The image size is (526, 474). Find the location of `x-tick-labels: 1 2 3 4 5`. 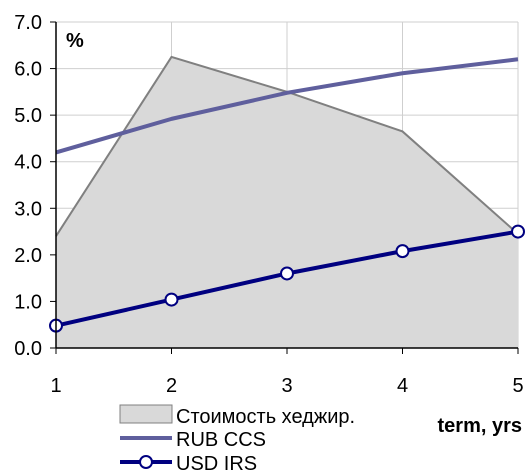

x-tick-labels: 1 2 3 4 5 is located at coordinates (286, 386).